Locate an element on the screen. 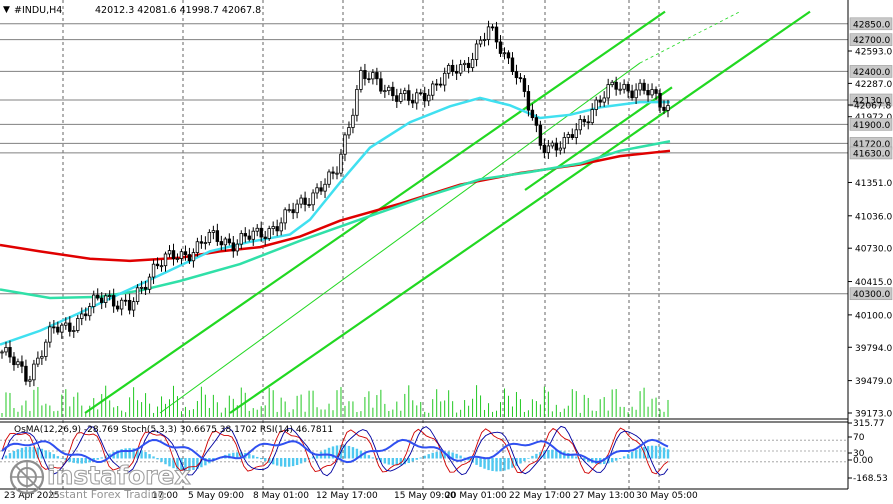  rsi-line is located at coordinates (335, 451).